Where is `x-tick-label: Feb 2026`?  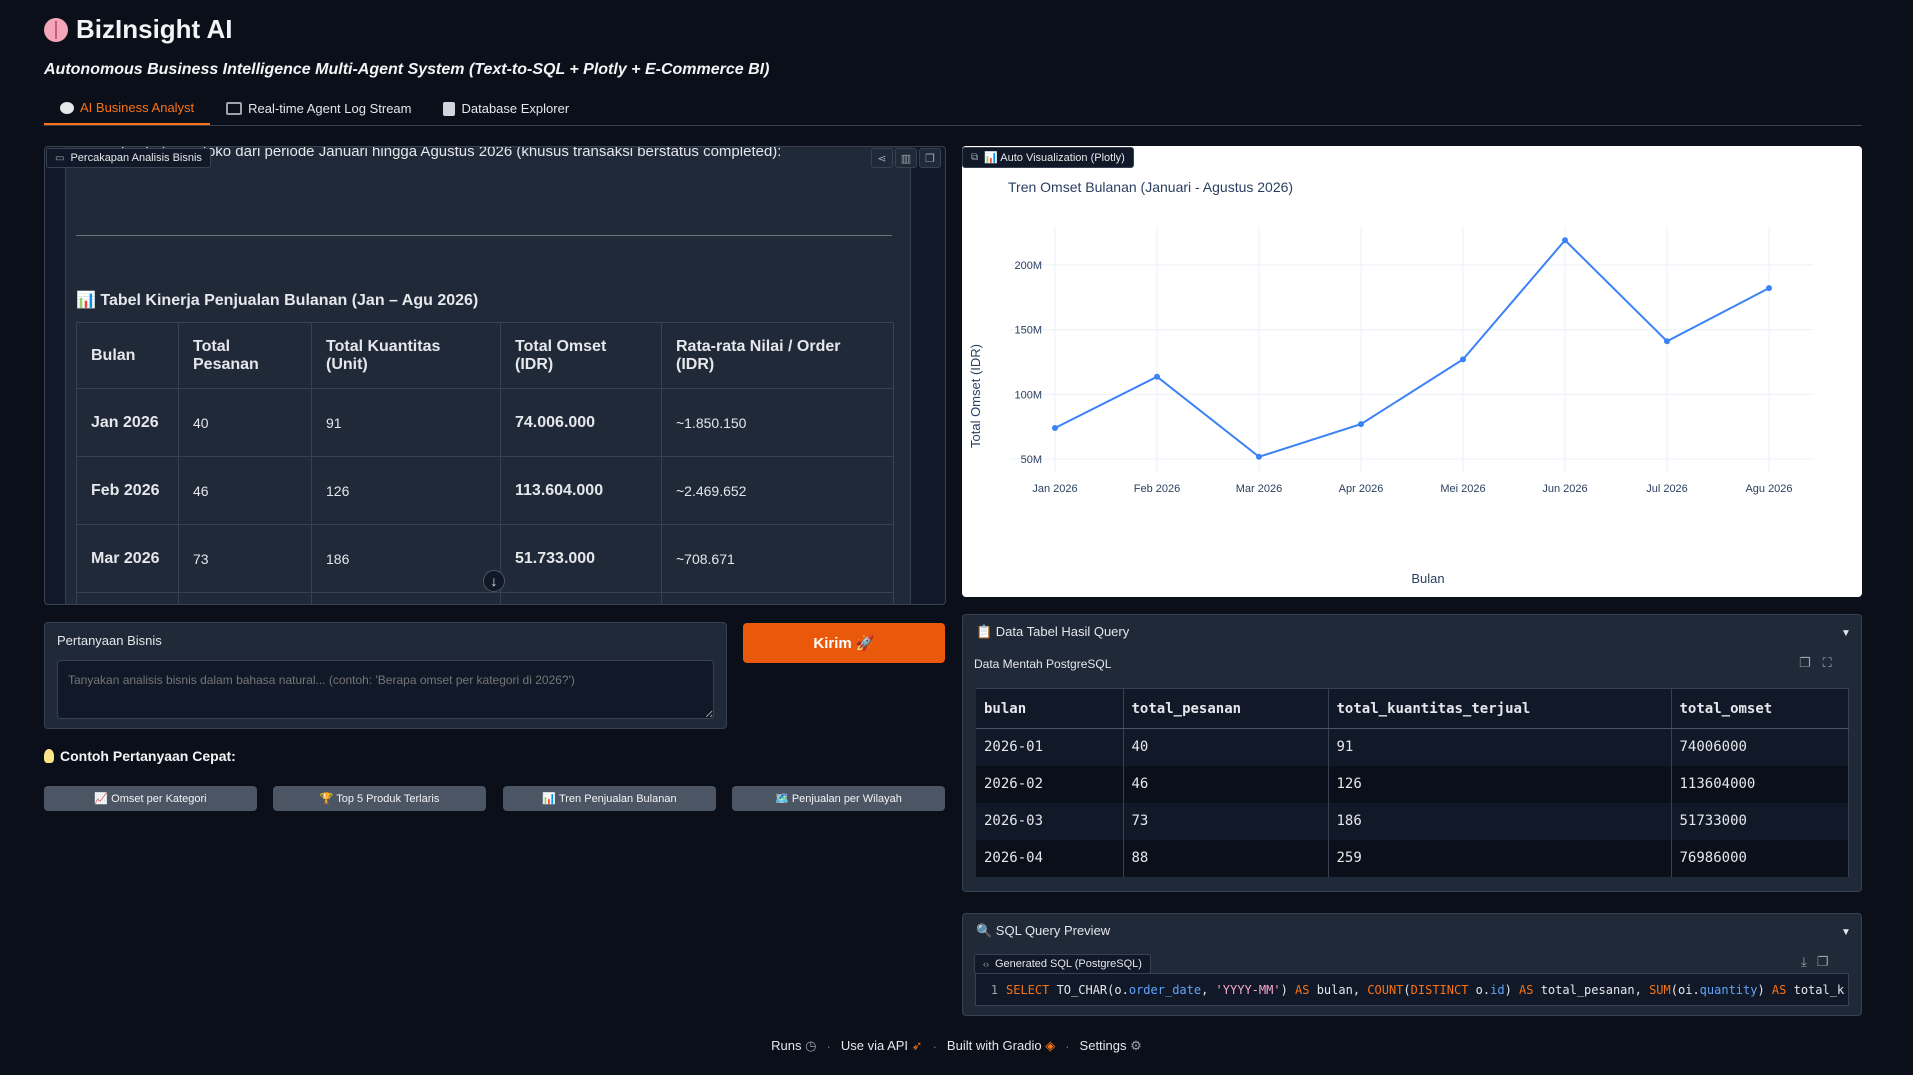 x-tick-label: Feb 2026 is located at coordinates (1157, 489).